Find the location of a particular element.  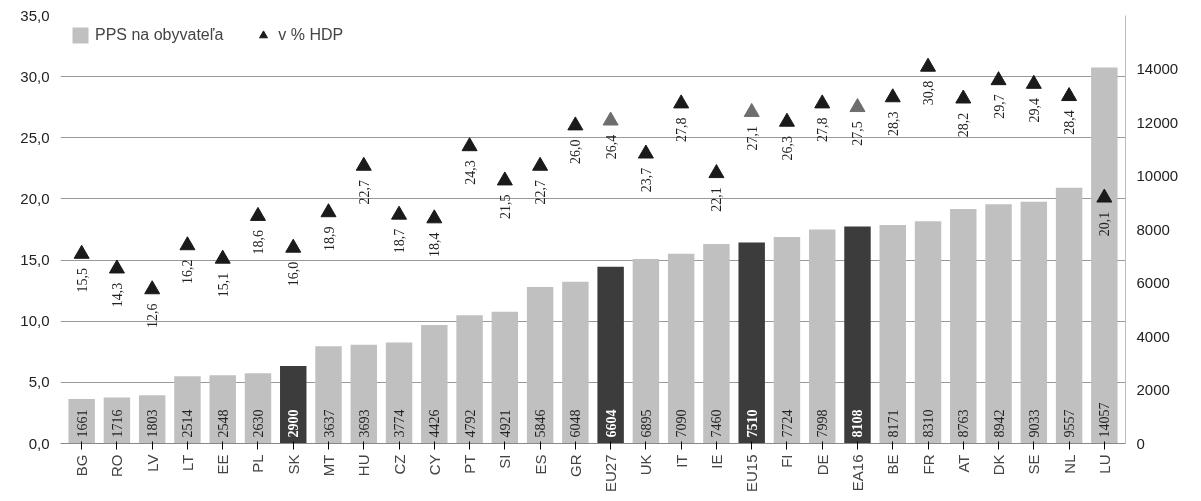

y-tick-label: 0,0 is located at coordinates (39, 443).